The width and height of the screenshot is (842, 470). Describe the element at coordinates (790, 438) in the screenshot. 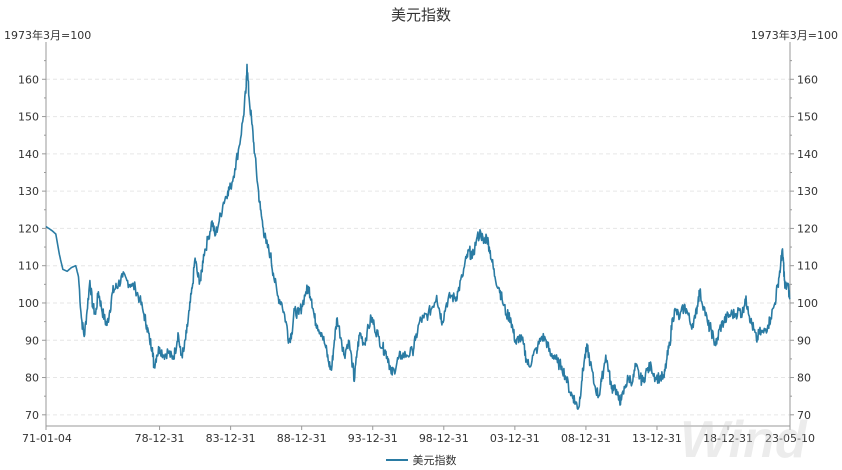

I see `x-tick-label: 23-05-10` at that location.